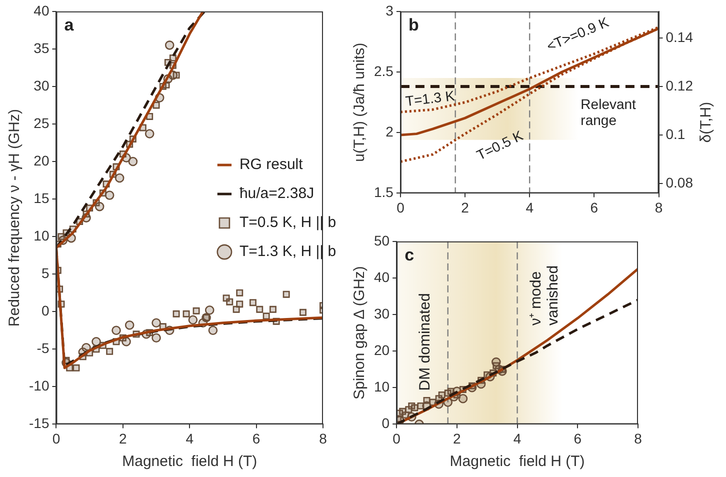  I want to click on y2-tick-label: 0.1, so click(676, 134).